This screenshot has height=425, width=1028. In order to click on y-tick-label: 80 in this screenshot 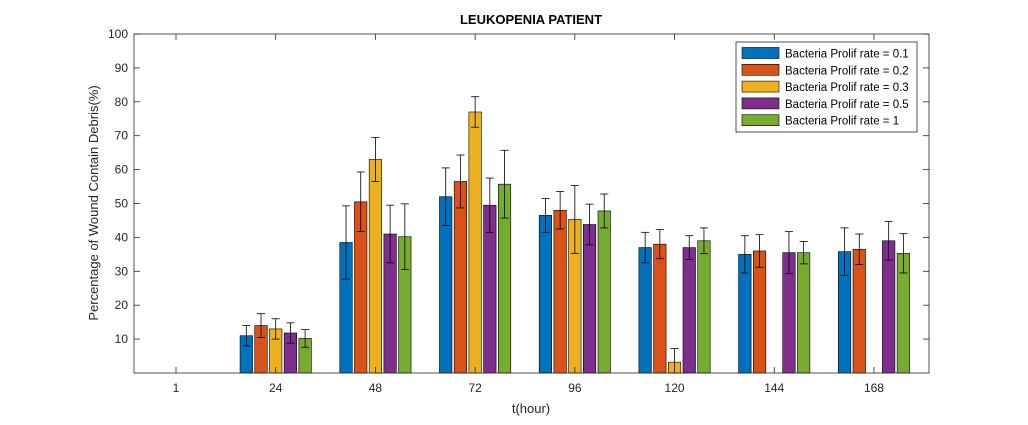, I will do `click(122, 102)`.